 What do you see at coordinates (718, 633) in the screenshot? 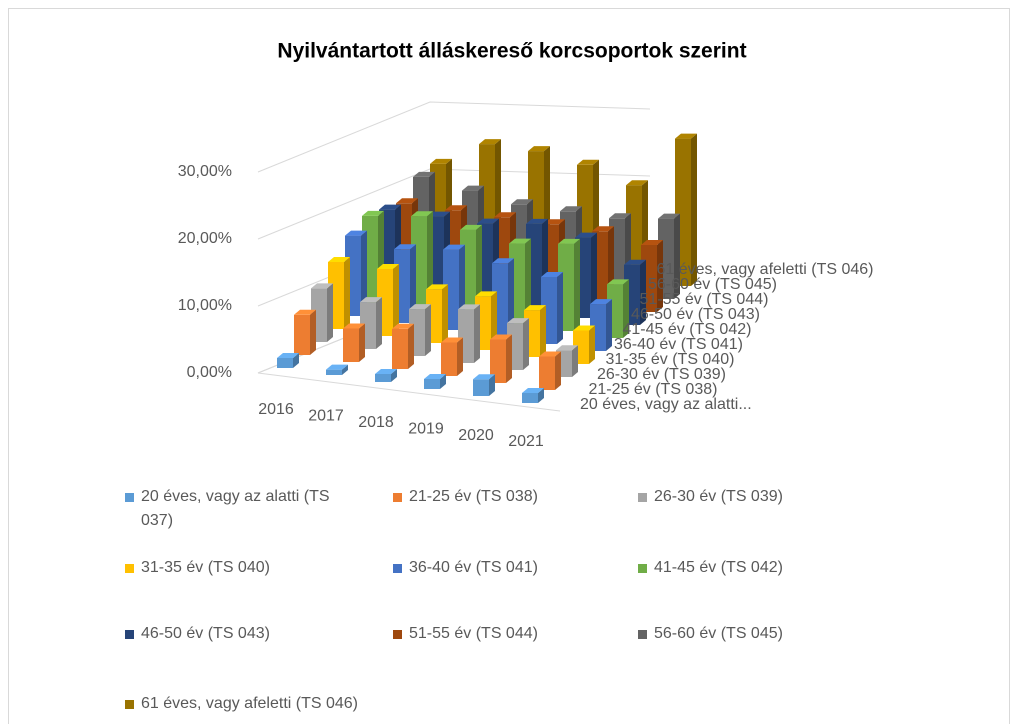
I see `legend-label: 56-60 év (TS 045)` at bounding box center [718, 633].